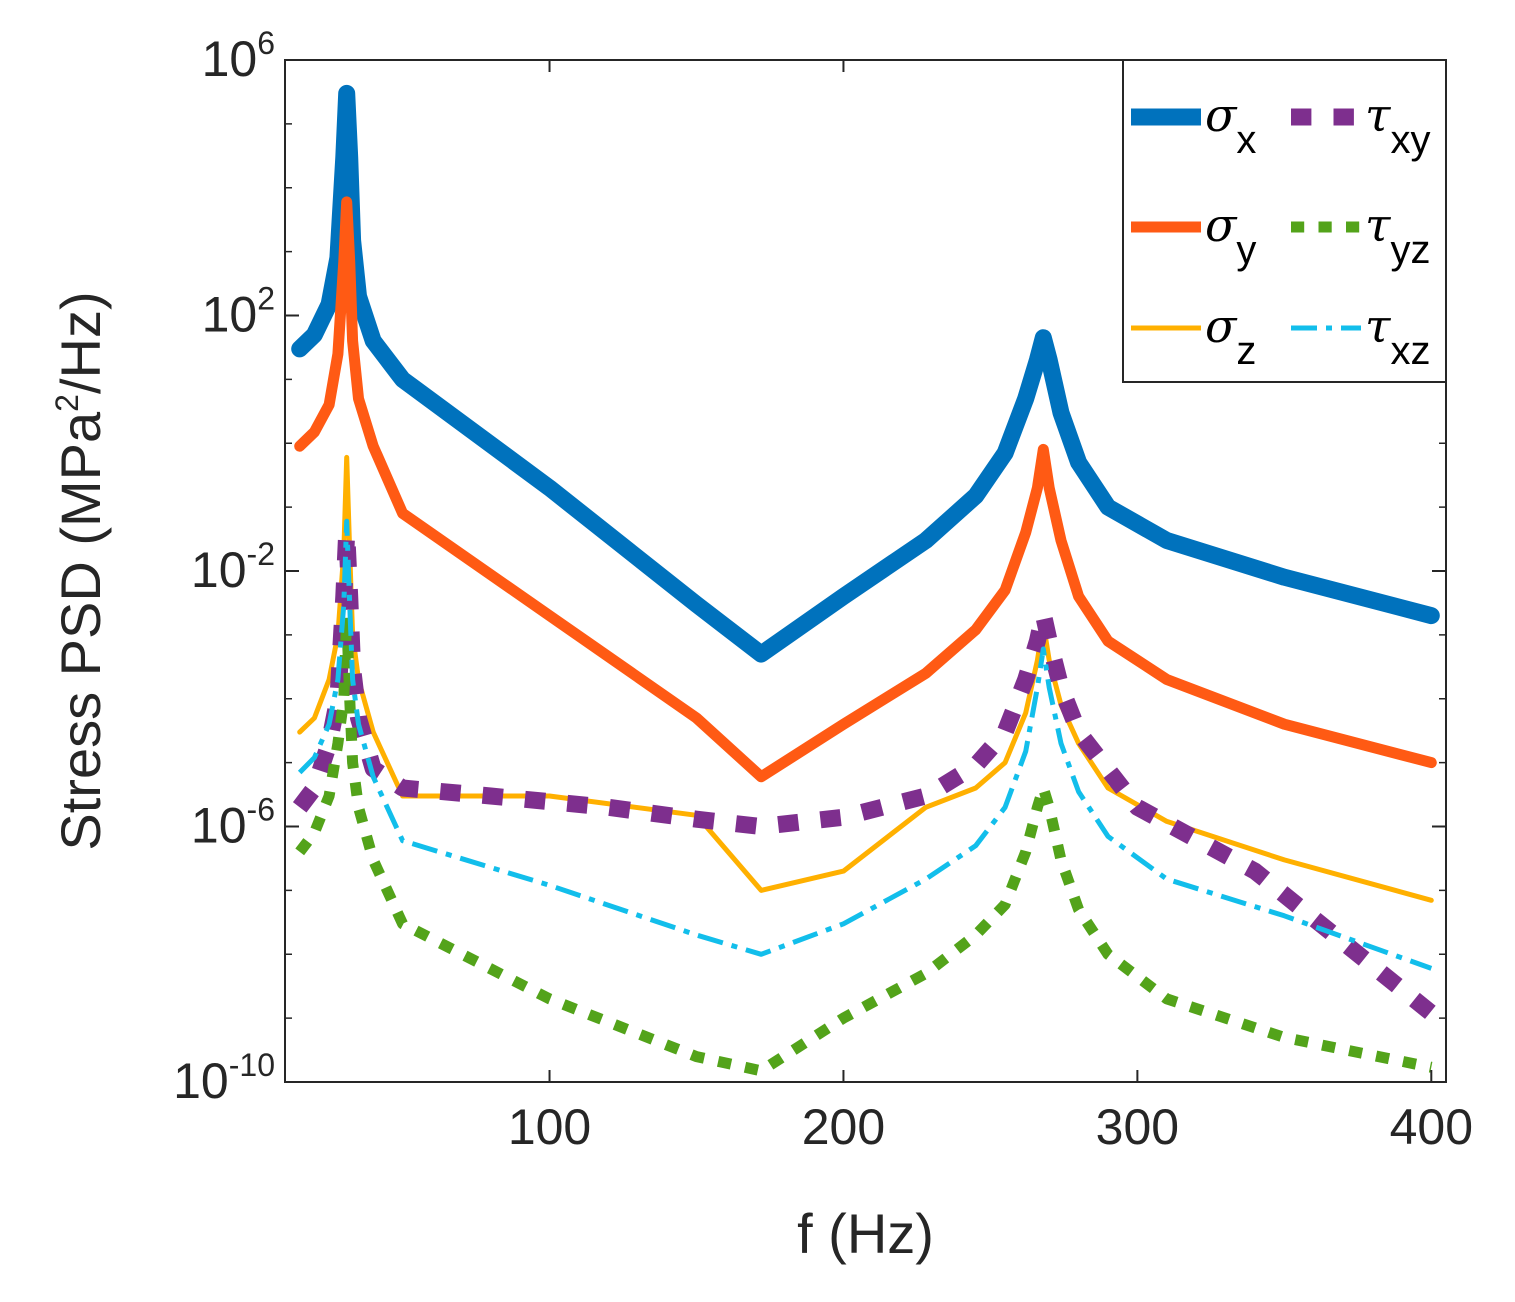  What do you see at coordinates (1397, 235) in the screenshot?
I see `legend-label-yz: τyz` at bounding box center [1397, 235].